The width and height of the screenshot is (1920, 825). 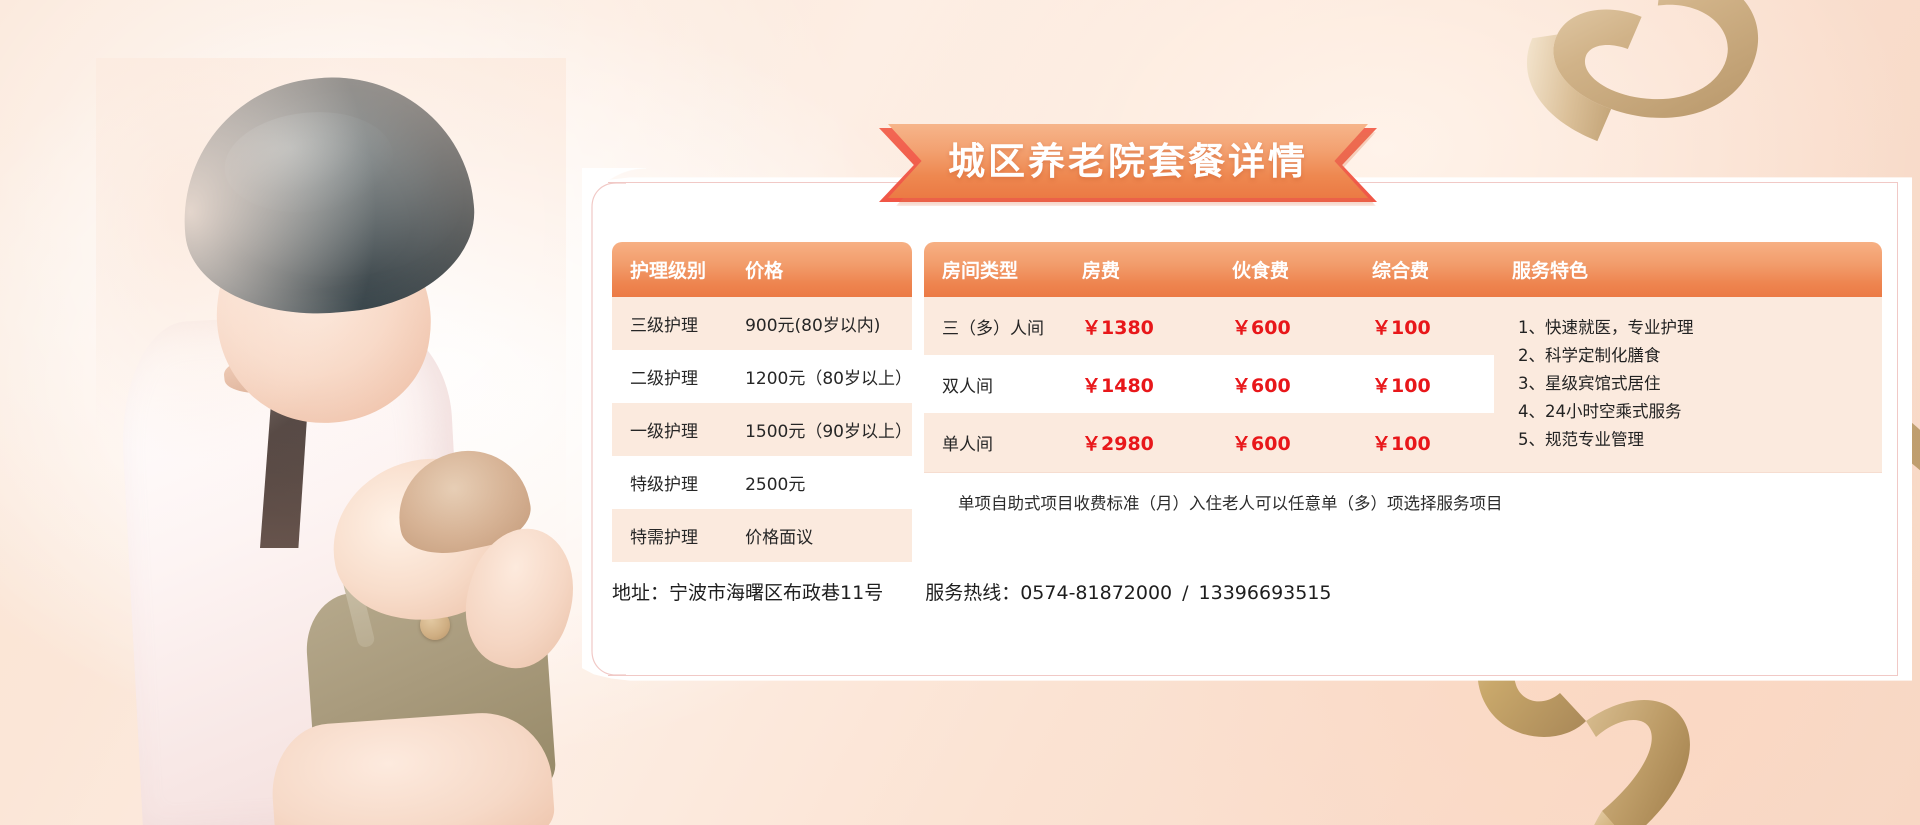 I want to click on pricing-note: 单项自助式项目收费标准（月）入住老人可以任意单（多）项选择服务项目, so click(x=1403, y=501).